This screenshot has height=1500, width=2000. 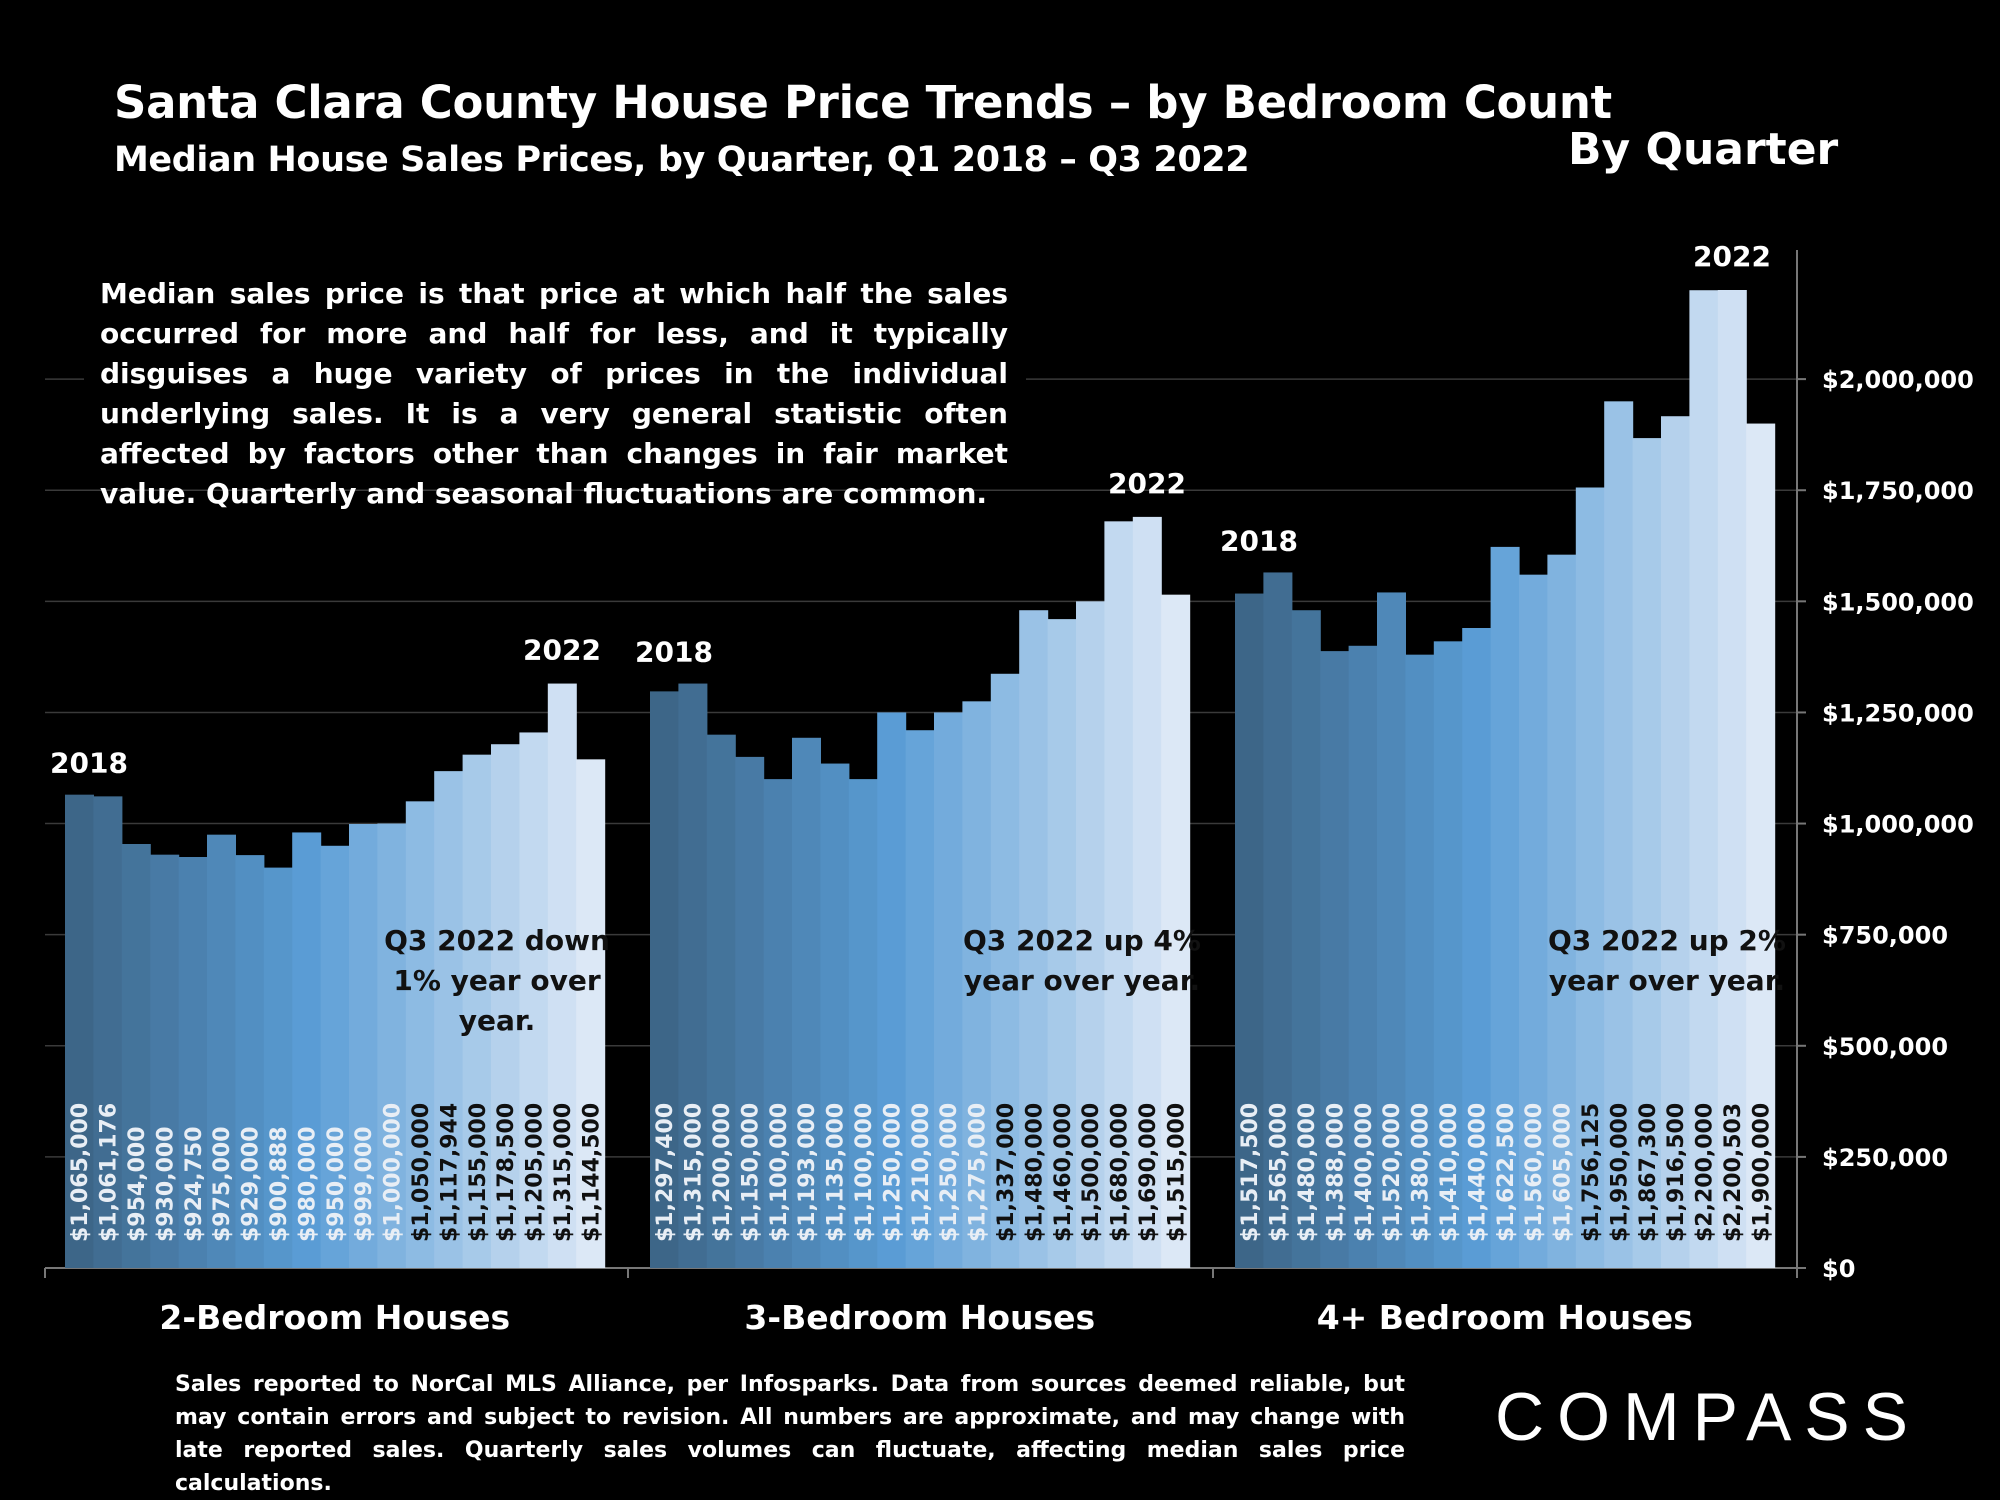 What do you see at coordinates (535, 1172) in the screenshot?
I see `bar-value-label: $1,205,000` at bounding box center [535, 1172].